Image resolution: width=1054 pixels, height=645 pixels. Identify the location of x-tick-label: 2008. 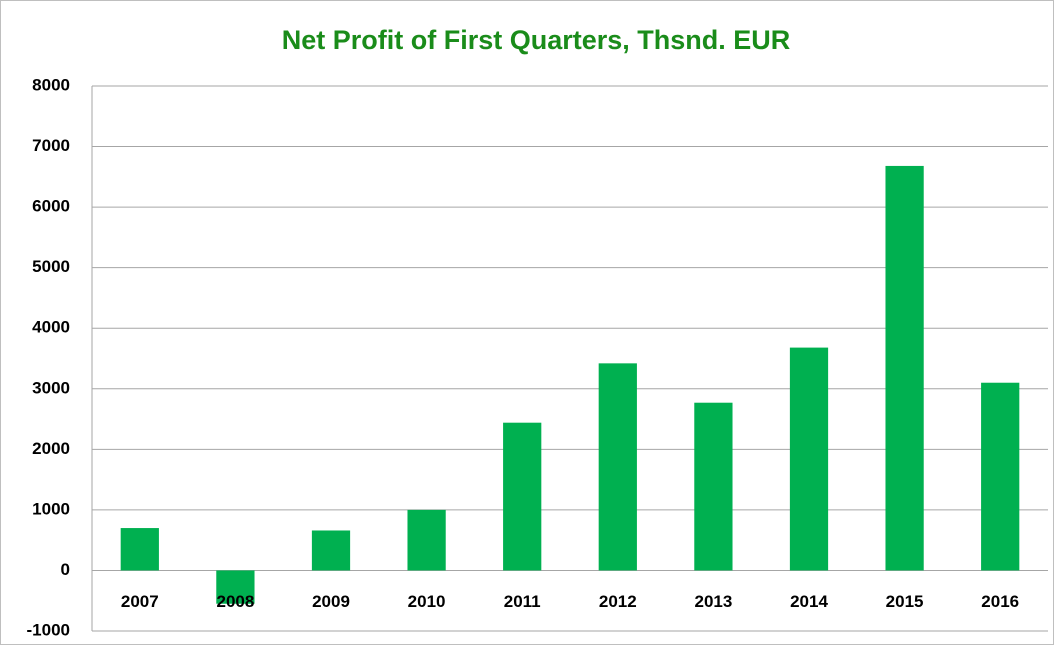
(235, 601).